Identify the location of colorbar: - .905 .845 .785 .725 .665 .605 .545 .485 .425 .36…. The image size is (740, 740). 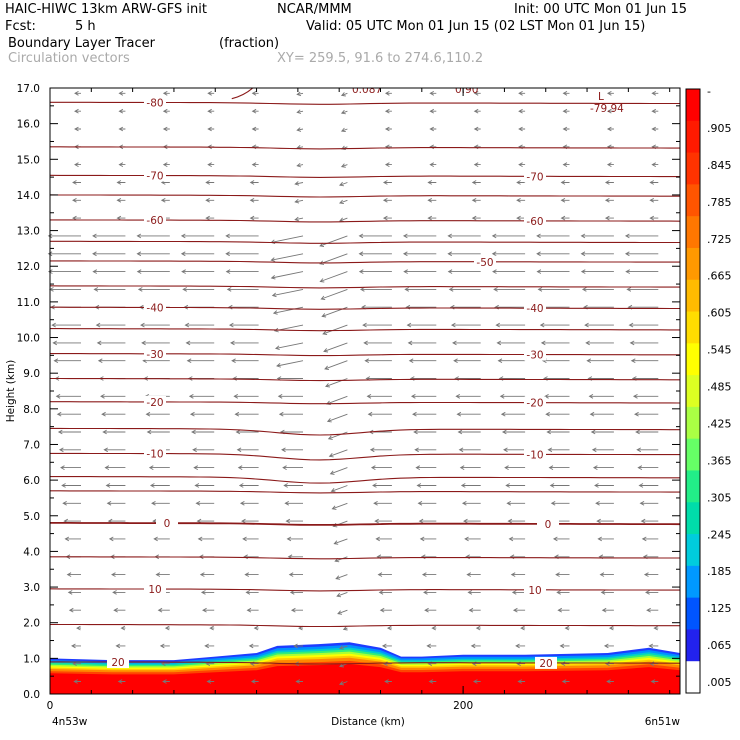
(708, 389).